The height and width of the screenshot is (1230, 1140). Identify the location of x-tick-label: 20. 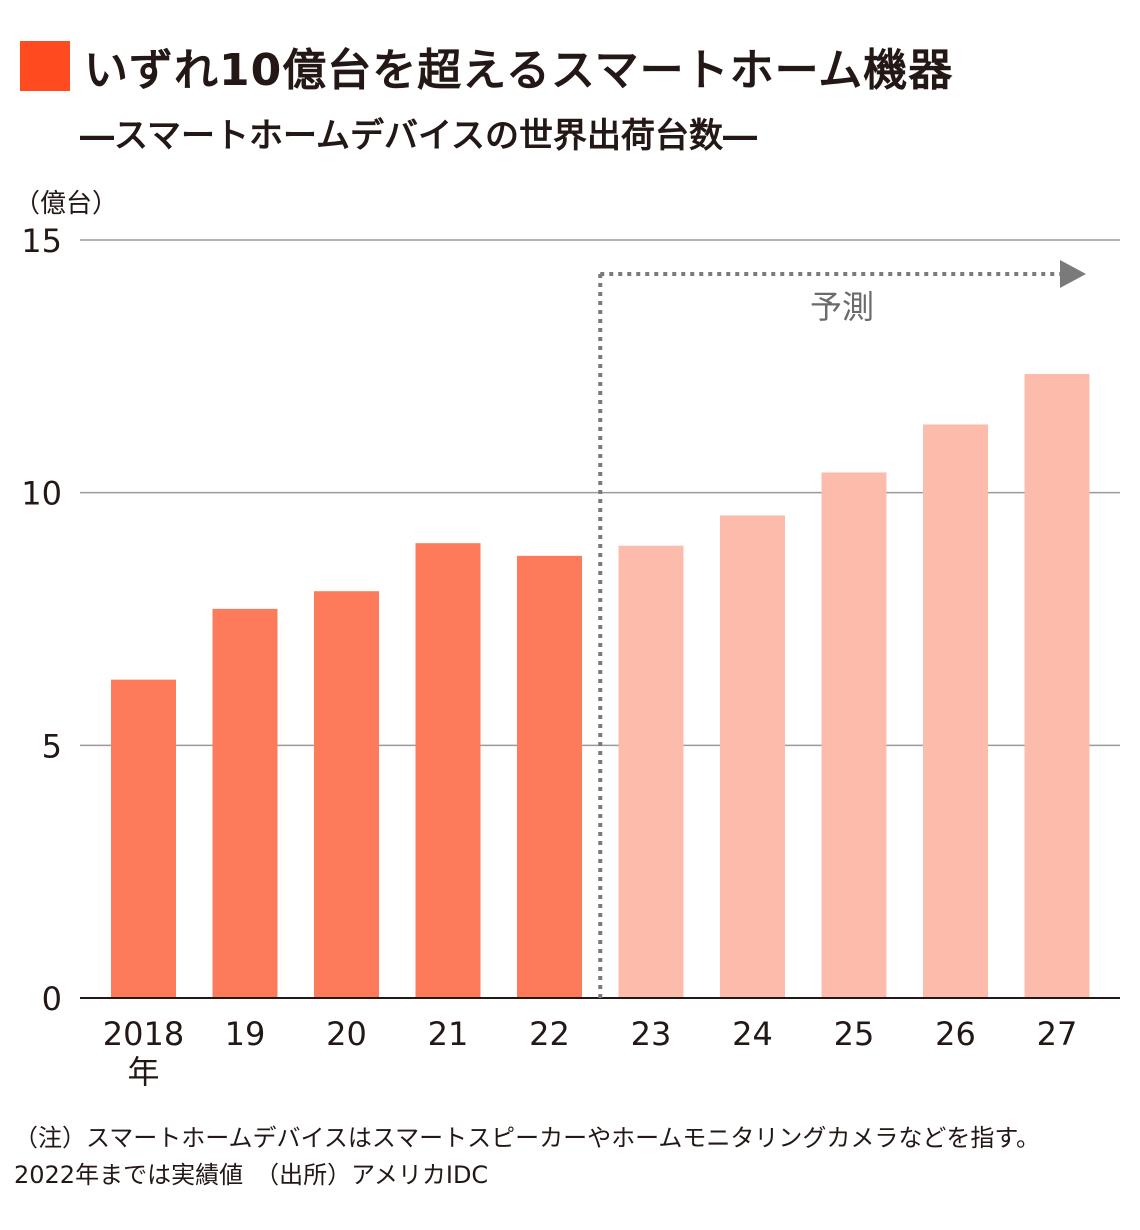
(346, 1034).